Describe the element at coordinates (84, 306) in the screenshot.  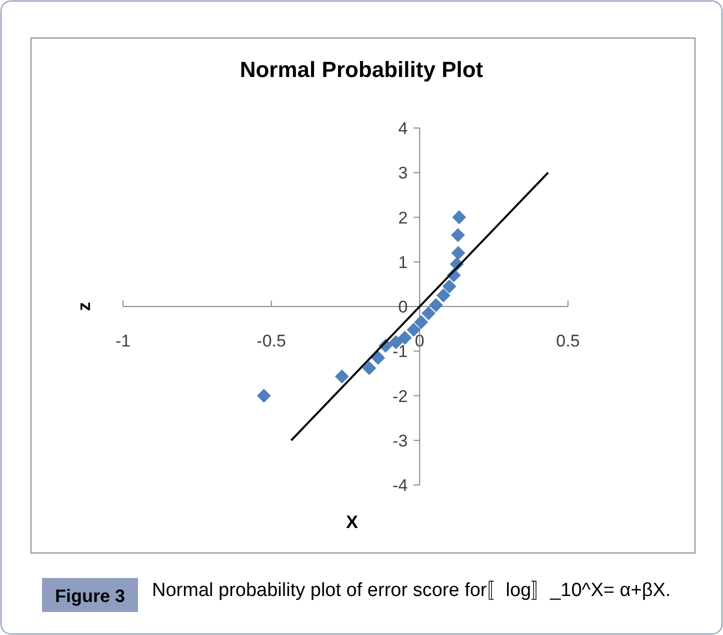
I see `y-axis-title: z` at that location.